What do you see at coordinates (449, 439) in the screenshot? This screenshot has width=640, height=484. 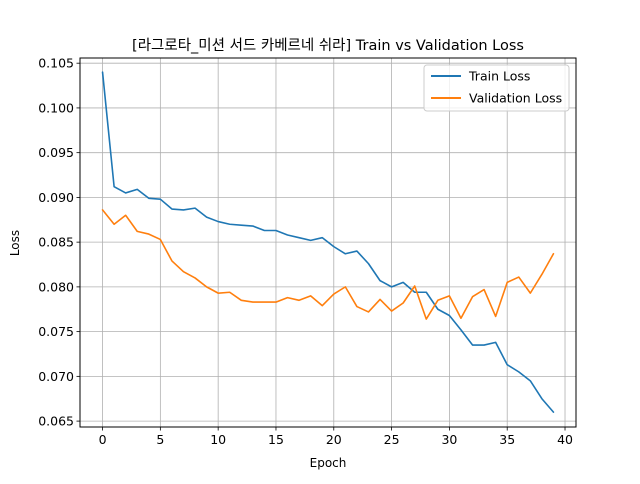 I see `x-tick-label: 30` at bounding box center [449, 439].